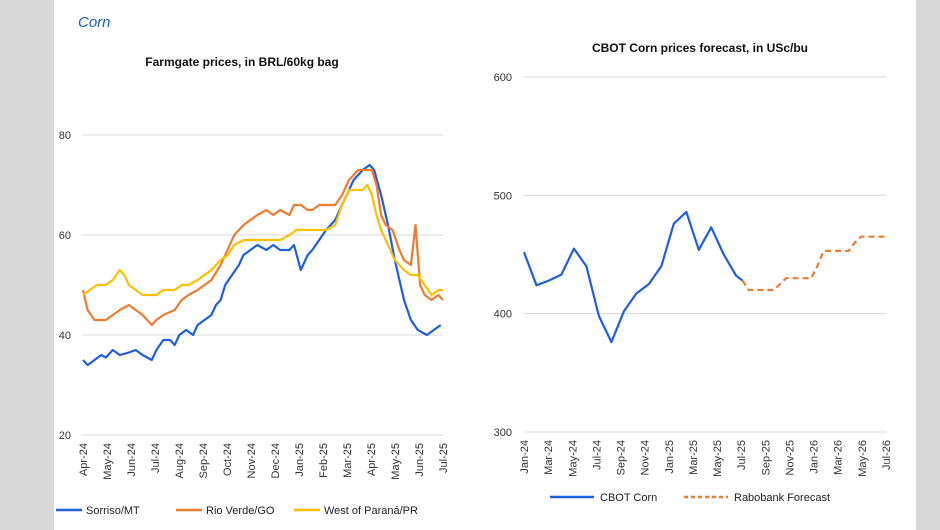  I want to click on cbot-chart-title: CBOT Corn prices forecast, in USc/bu, so click(700, 48).